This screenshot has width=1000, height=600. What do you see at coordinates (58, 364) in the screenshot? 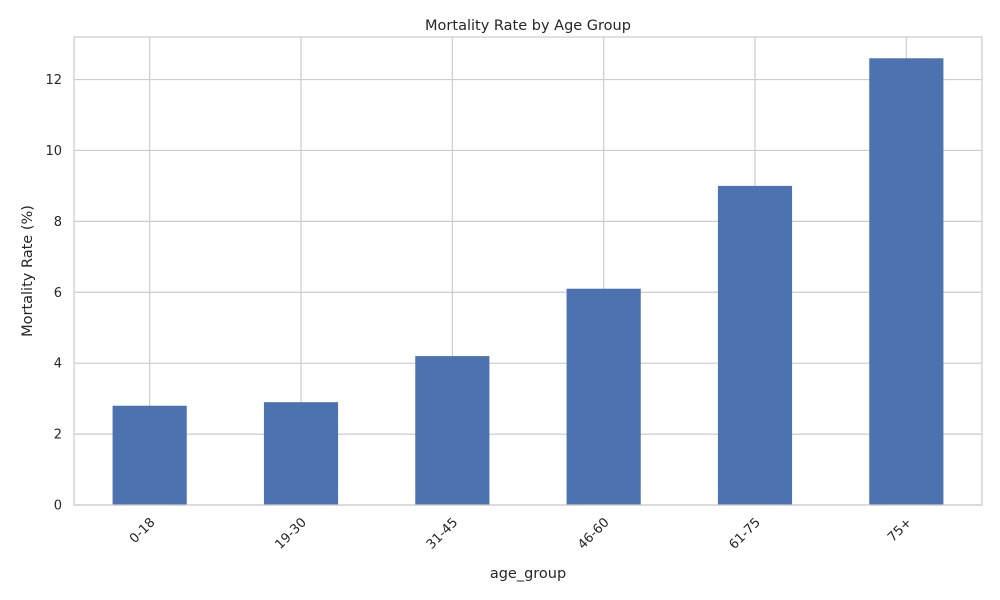
I see `y-tick-label: 4` at bounding box center [58, 364].